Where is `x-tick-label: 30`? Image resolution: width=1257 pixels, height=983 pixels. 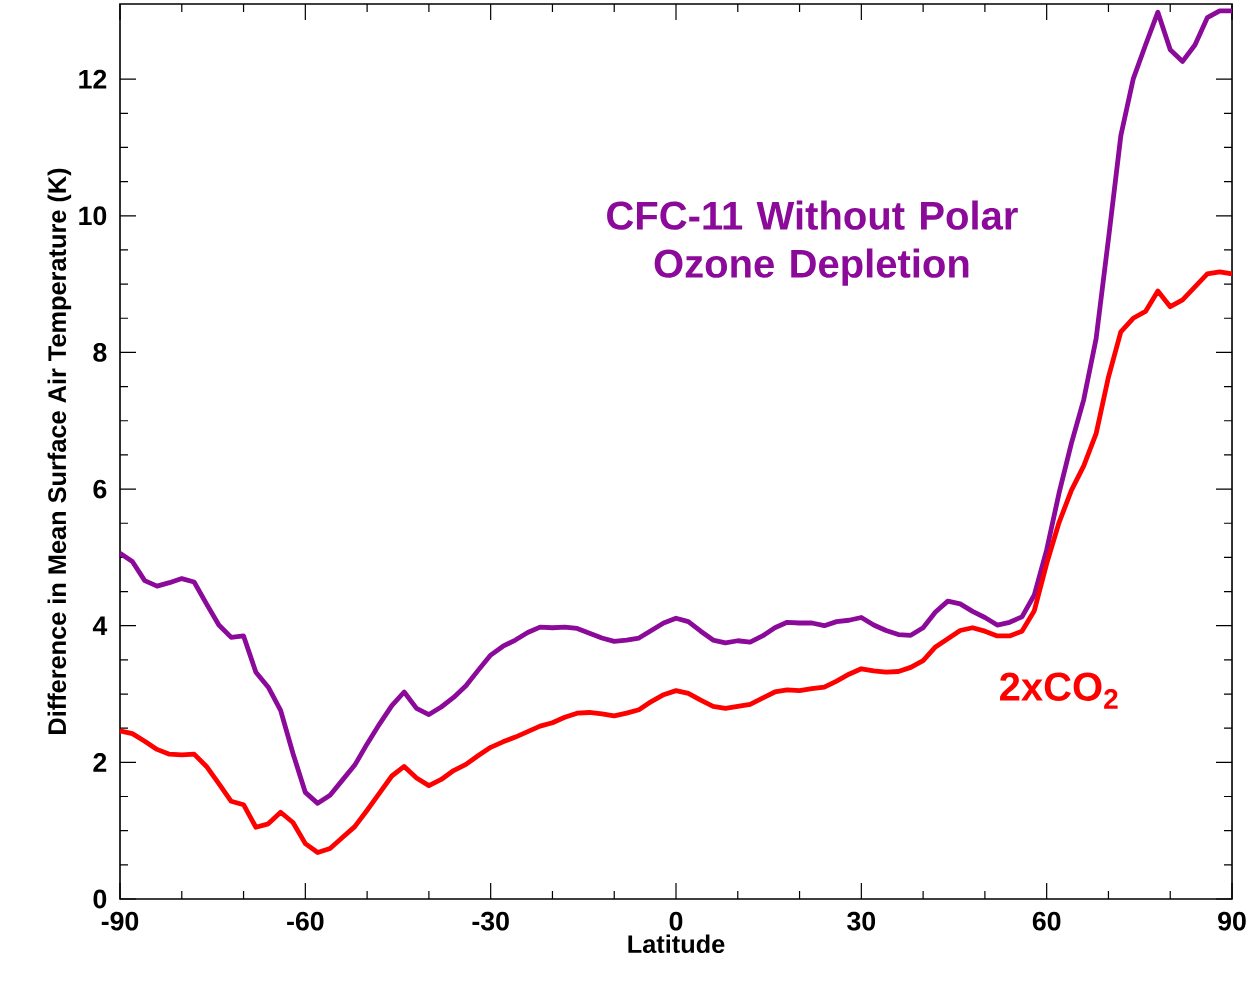
x-tick-label: 30 is located at coordinates (861, 921).